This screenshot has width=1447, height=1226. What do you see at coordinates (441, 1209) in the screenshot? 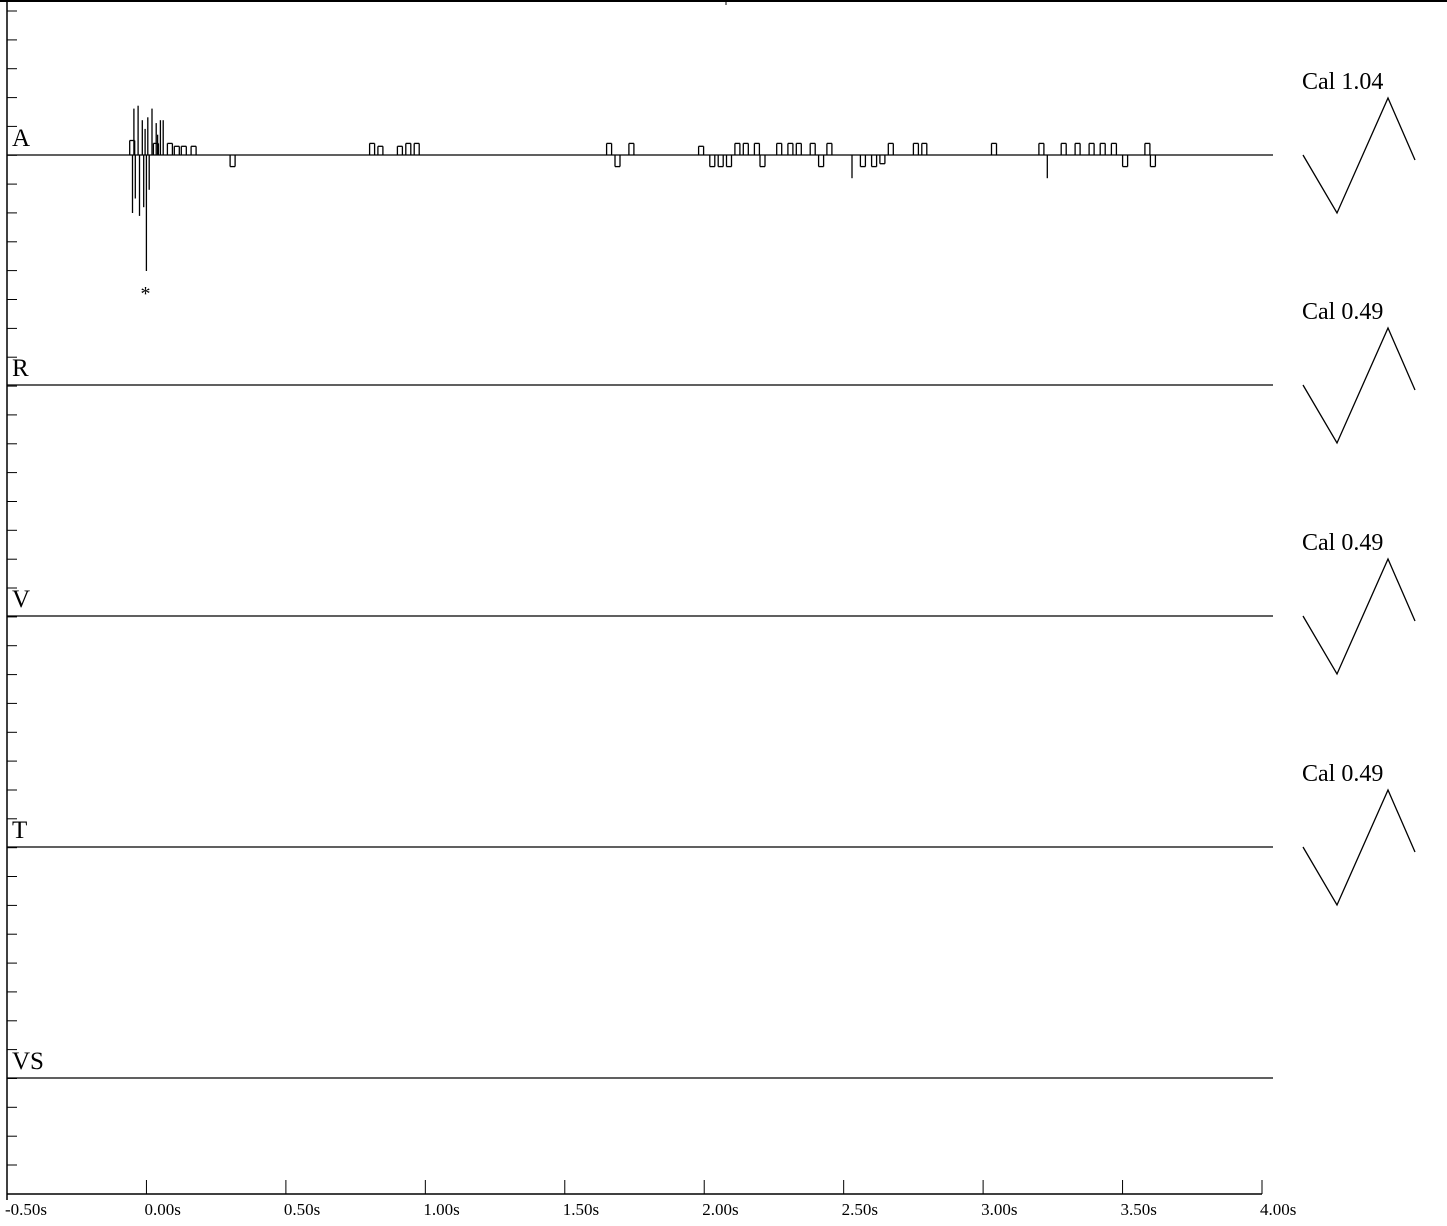
I see `x-tick-label: 1.00s` at bounding box center [441, 1209].